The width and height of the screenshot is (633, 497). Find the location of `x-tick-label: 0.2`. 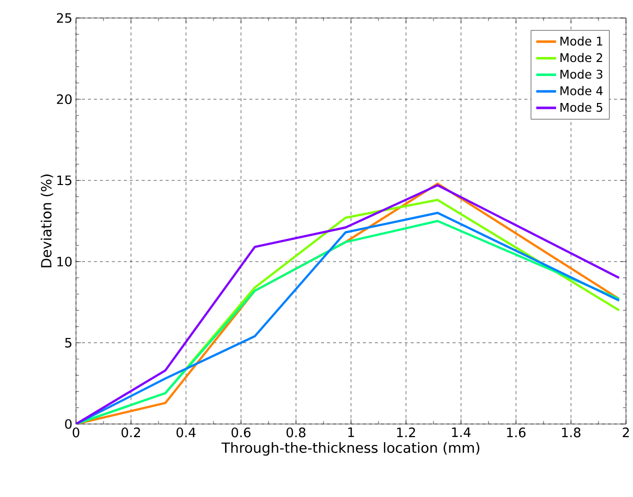

x-tick-label: 0.2 is located at coordinates (131, 433).